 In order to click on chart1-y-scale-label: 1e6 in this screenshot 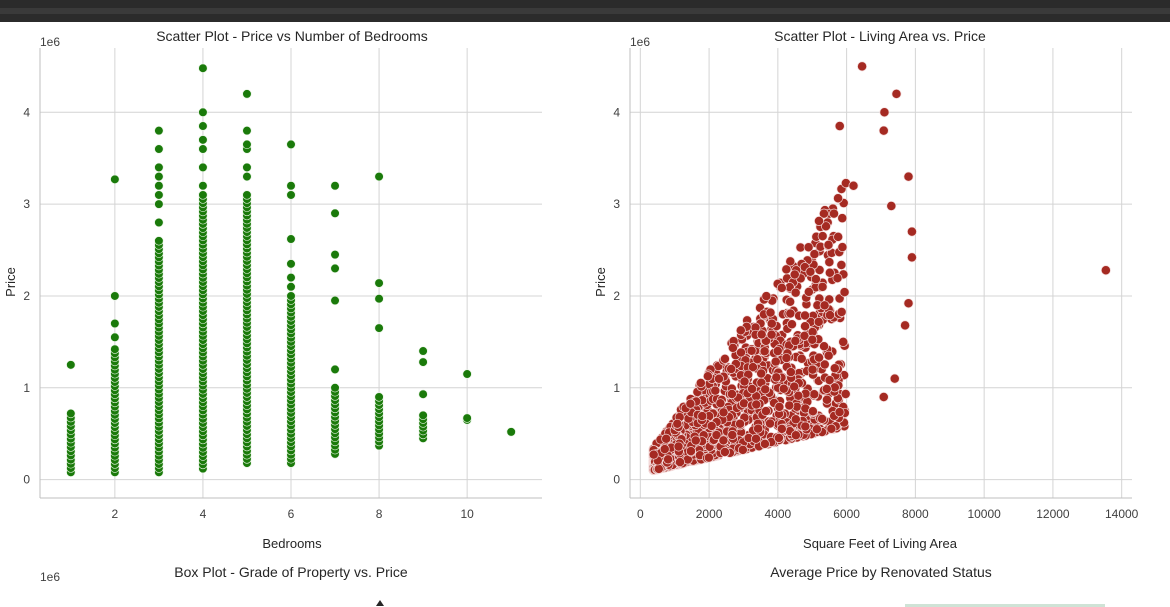, I will do `click(50, 42)`.